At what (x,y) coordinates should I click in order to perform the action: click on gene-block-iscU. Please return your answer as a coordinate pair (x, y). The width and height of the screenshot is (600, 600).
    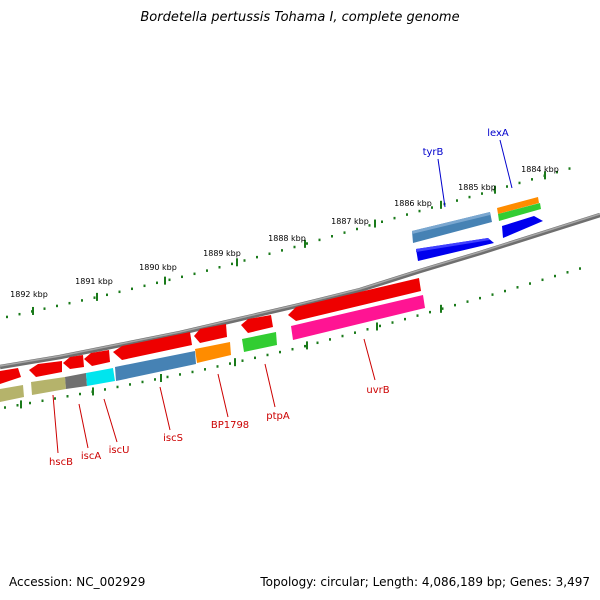
    Looking at the image, I should click on (97, 358).